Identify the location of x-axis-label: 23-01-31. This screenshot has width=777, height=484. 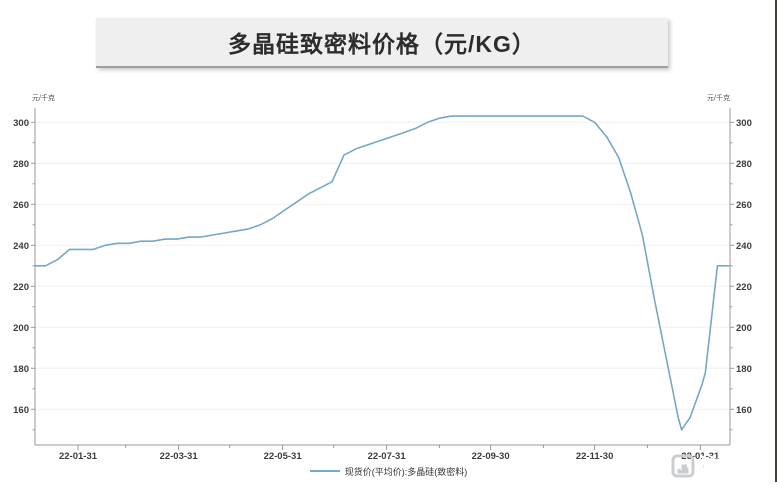
(700, 456).